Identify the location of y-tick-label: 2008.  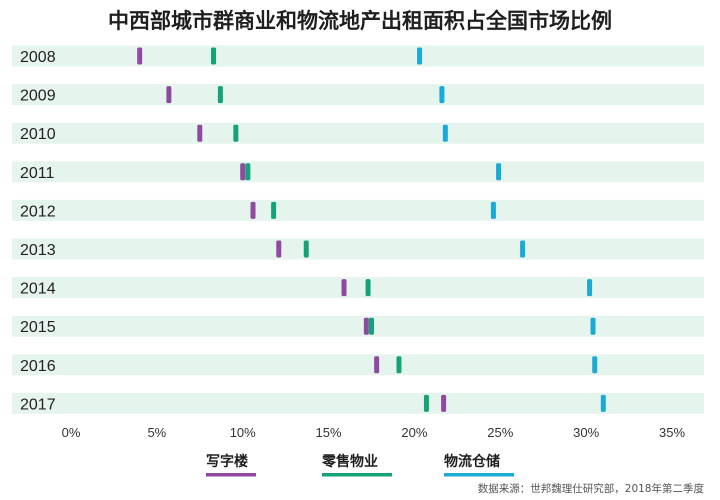
(38, 57).